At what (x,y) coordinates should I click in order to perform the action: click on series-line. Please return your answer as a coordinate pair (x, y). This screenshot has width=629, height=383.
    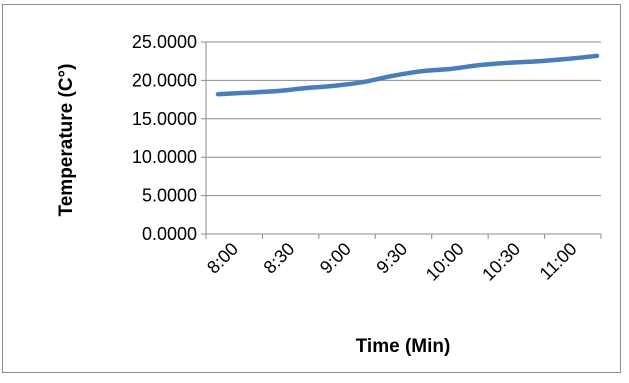
    Looking at the image, I should click on (407, 75).